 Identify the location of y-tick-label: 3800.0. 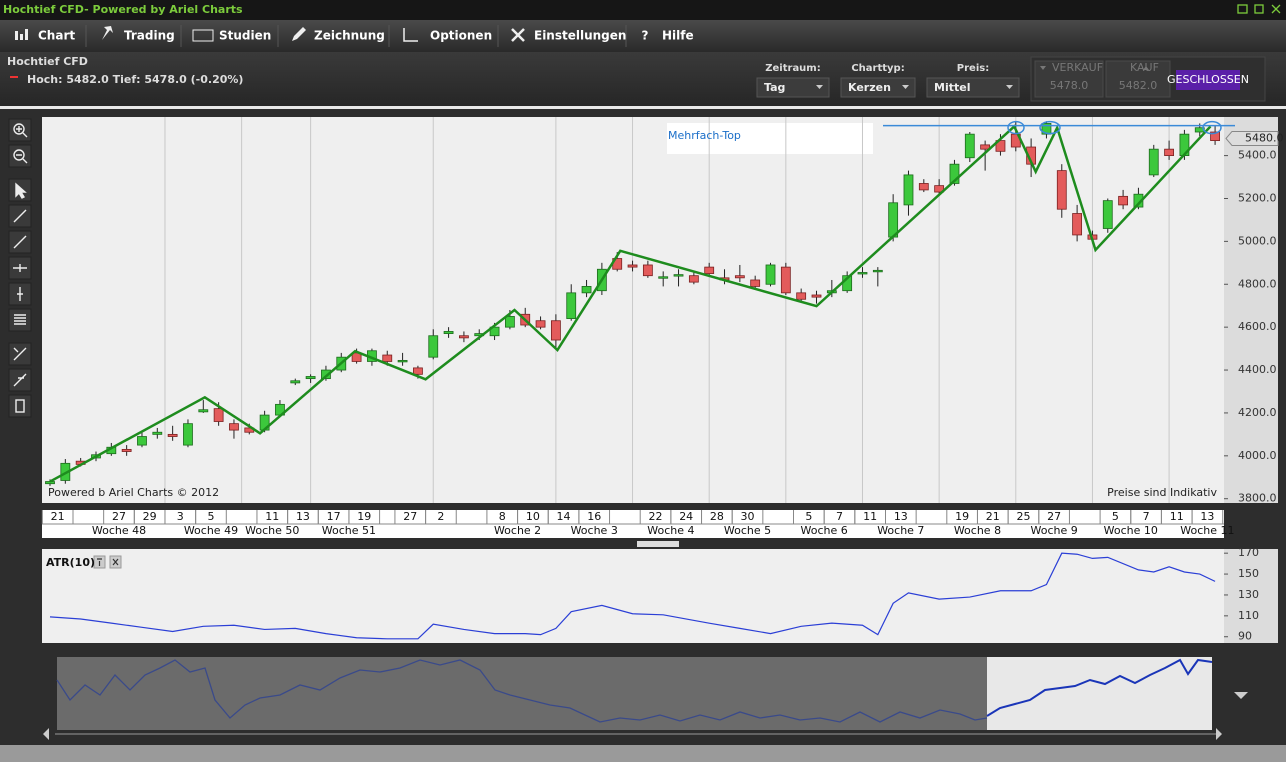
(1257, 498).